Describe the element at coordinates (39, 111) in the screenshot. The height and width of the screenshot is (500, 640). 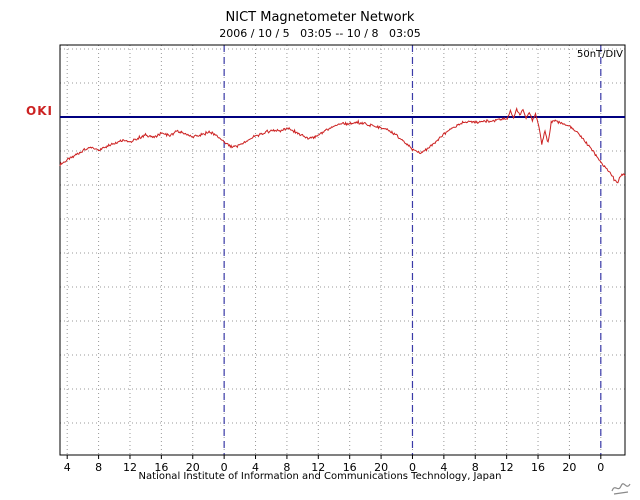
I see `station-label-oki: OKI` at that location.